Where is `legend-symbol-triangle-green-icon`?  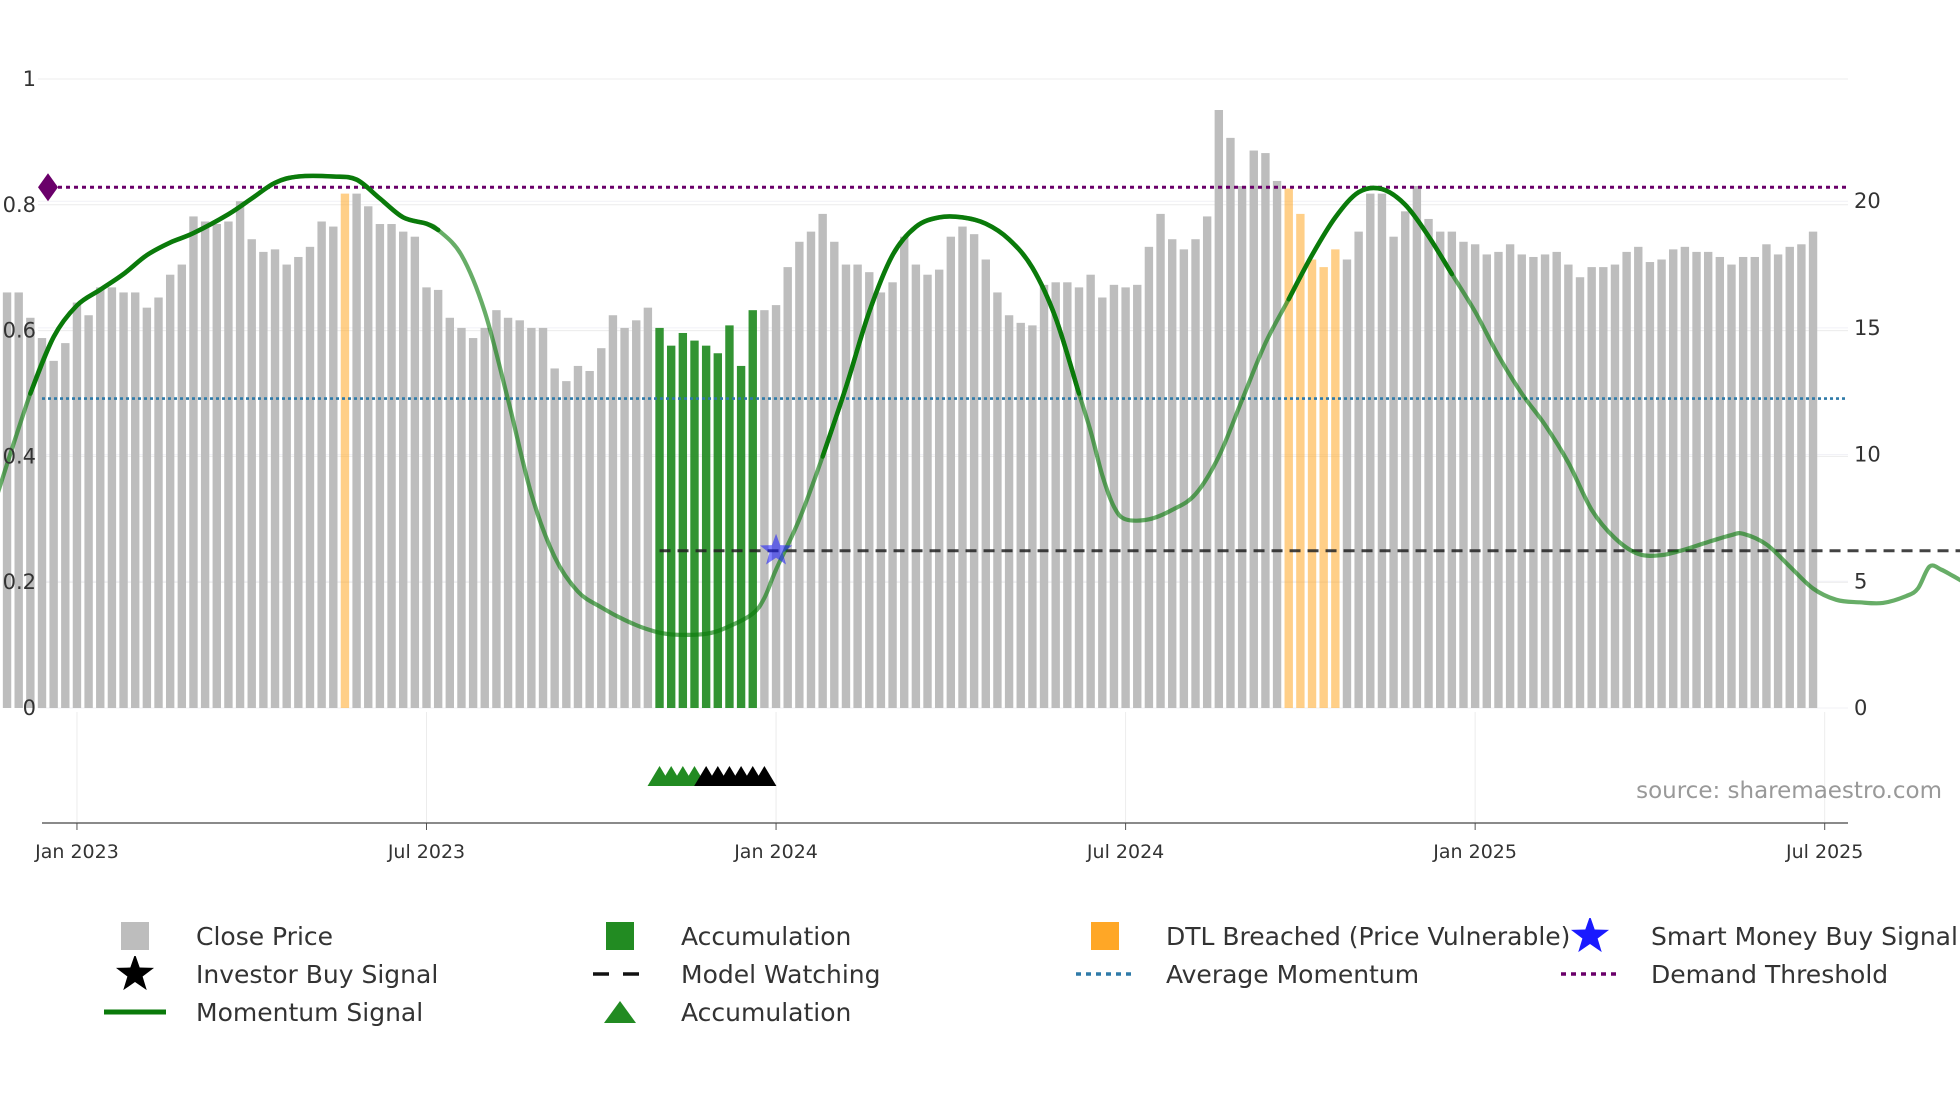
legend-symbol-triangle-green-icon is located at coordinates (620, 1012).